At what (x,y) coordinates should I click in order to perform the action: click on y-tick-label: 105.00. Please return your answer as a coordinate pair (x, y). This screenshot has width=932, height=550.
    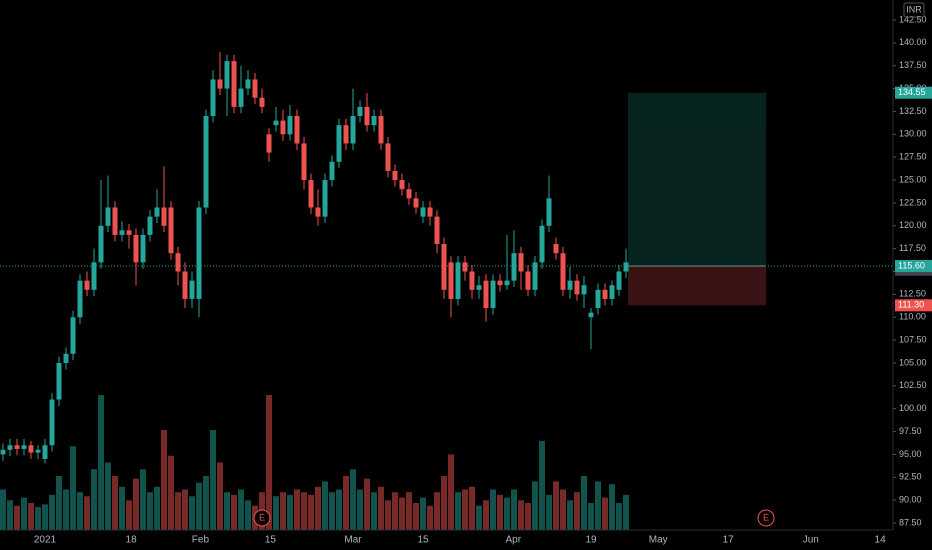
    Looking at the image, I should click on (913, 362).